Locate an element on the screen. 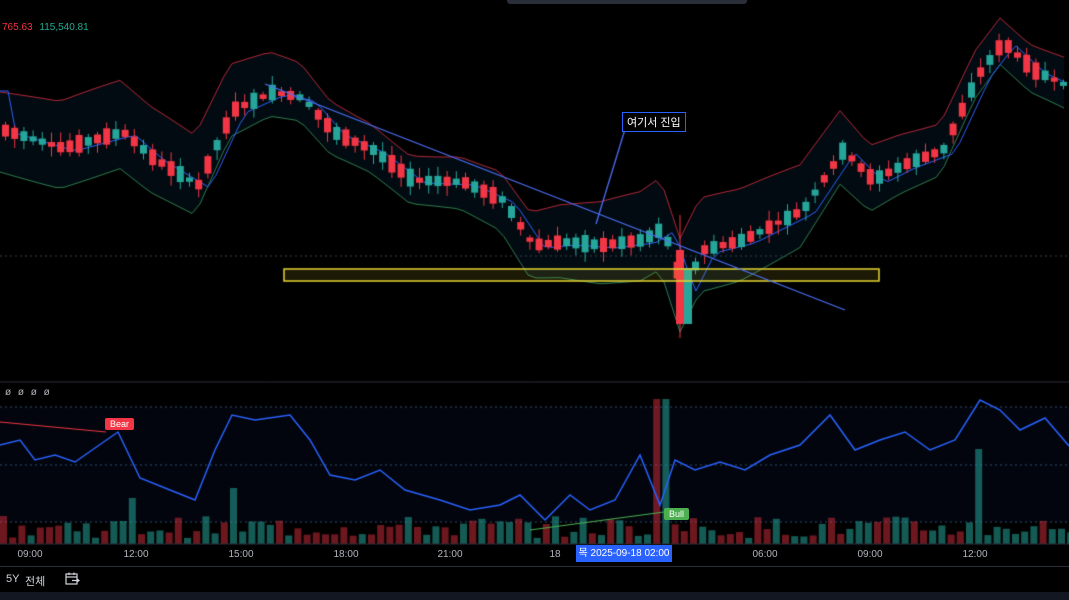  status-strip is located at coordinates (534, 596).